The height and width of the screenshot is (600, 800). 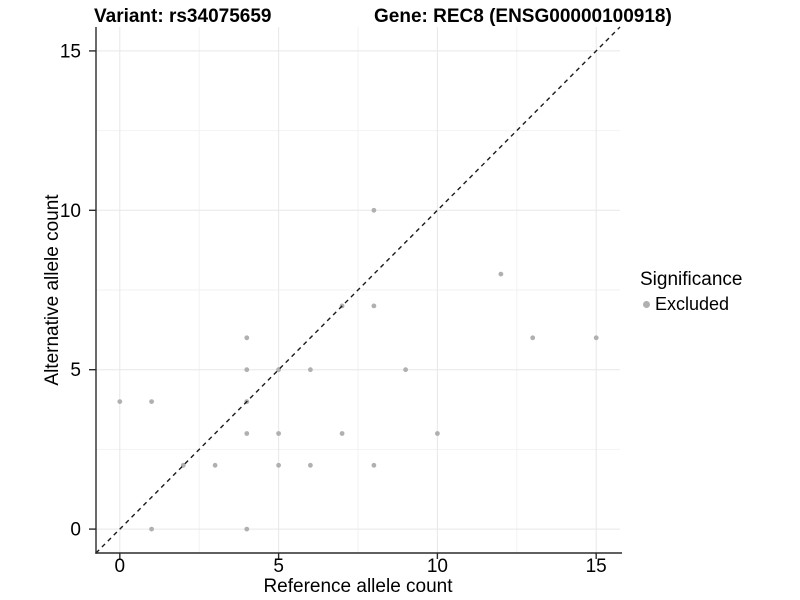 I want to click on y-tick-label: 10, so click(x=70, y=211).